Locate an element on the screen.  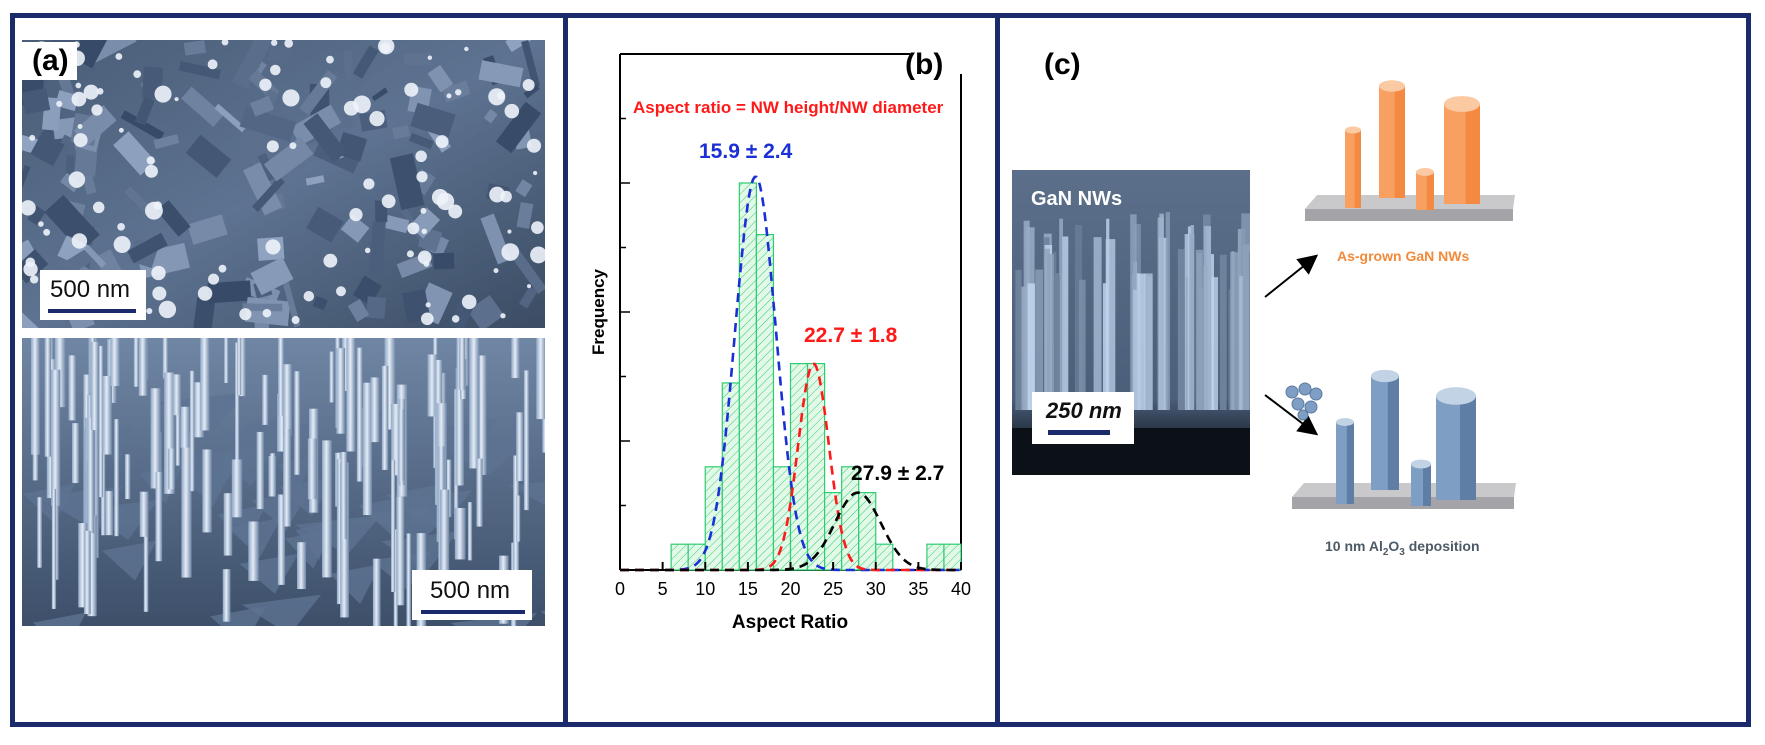
panel-divider-bc is located at coordinates (997, 370).